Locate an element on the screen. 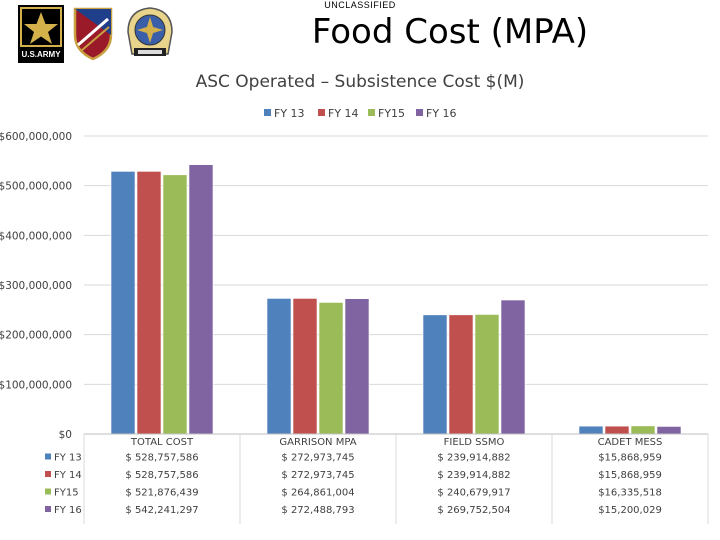 The width and height of the screenshot is (720, 540). x-category-label: GARRISON MPA is located at coordinates (317, 442).